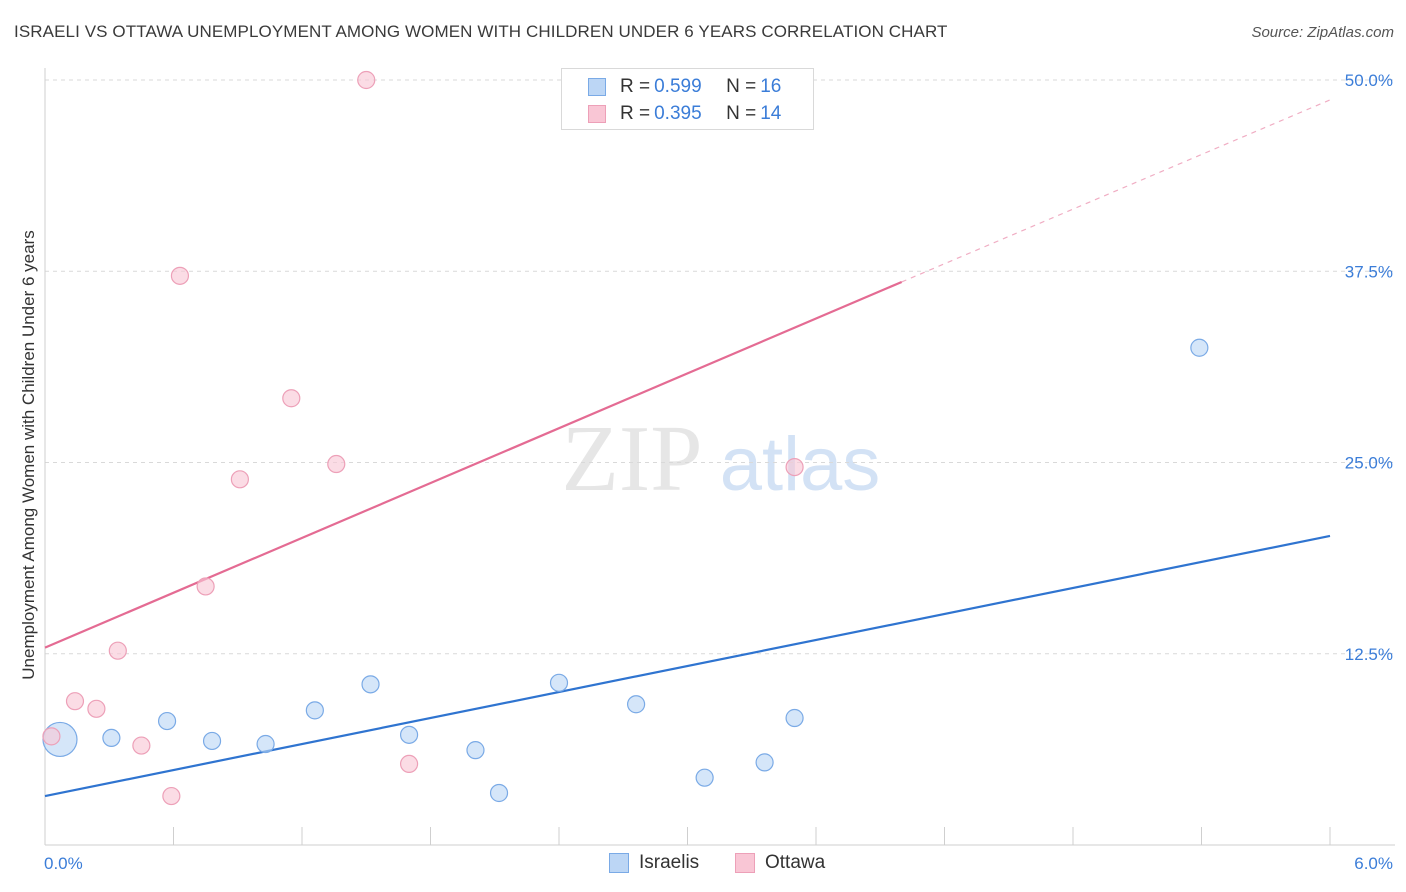 This screenshot has width=1406, height=892. Describe the element at coordinates (1369, 463) in the screenshot. I see `y-tick-label-1: 25.0%` at that location.